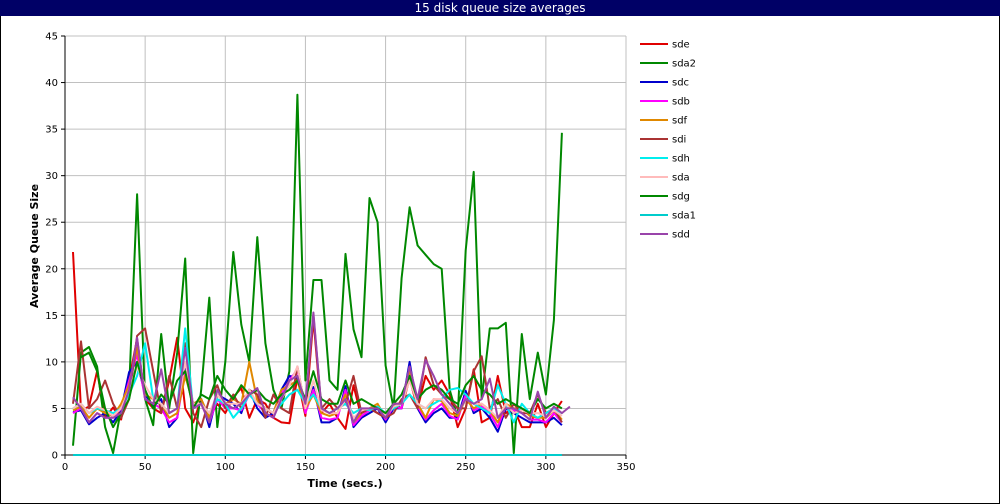 This screenshot has width=1000, height=504. I want to click on x-tick-label: 200, so click(385, 467).